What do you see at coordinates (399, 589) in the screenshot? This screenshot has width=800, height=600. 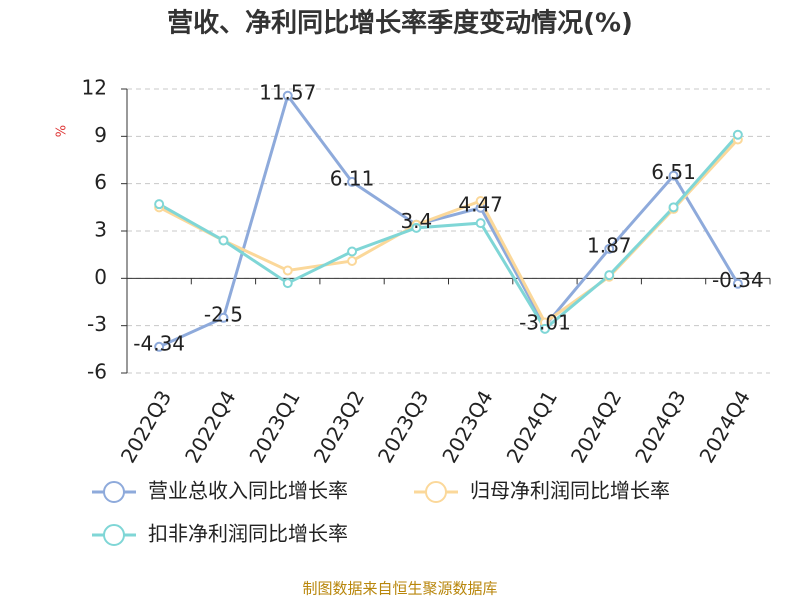 I see `source-note: 制图数据来自恒生聚源数据库` at bounding box center [399, 589].